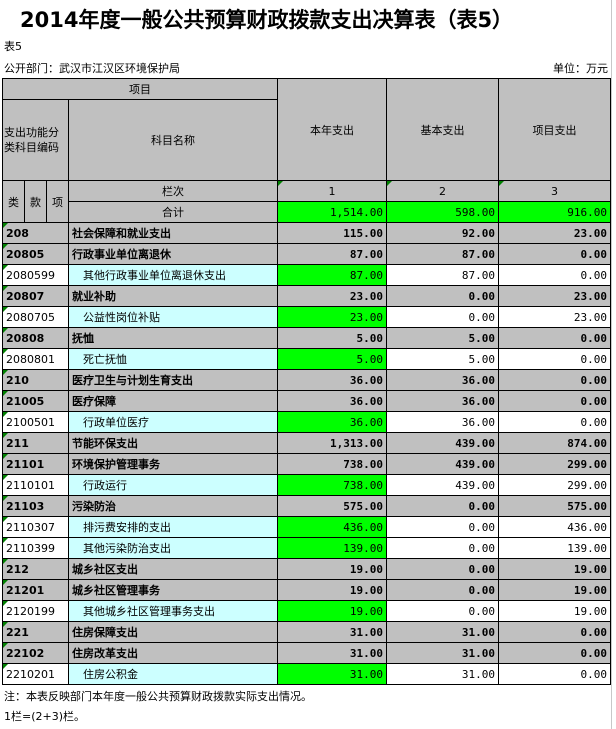 The image size is (616, 729). I want to click on total-col1: 1,514.00, so click(332, 212).